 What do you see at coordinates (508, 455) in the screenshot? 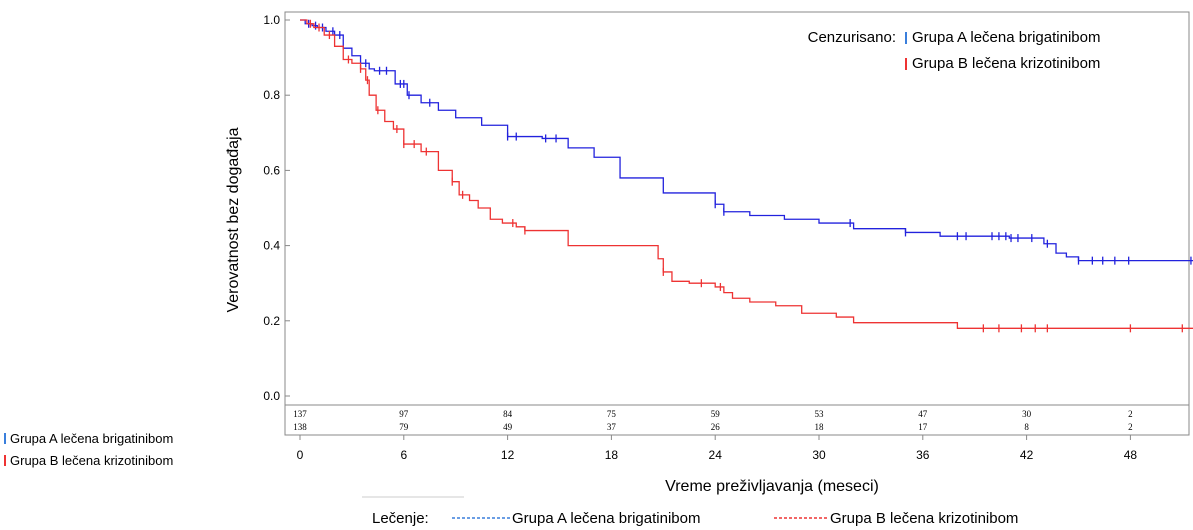
I see `x-tick-label: 12` at bounding box center [508, 455].